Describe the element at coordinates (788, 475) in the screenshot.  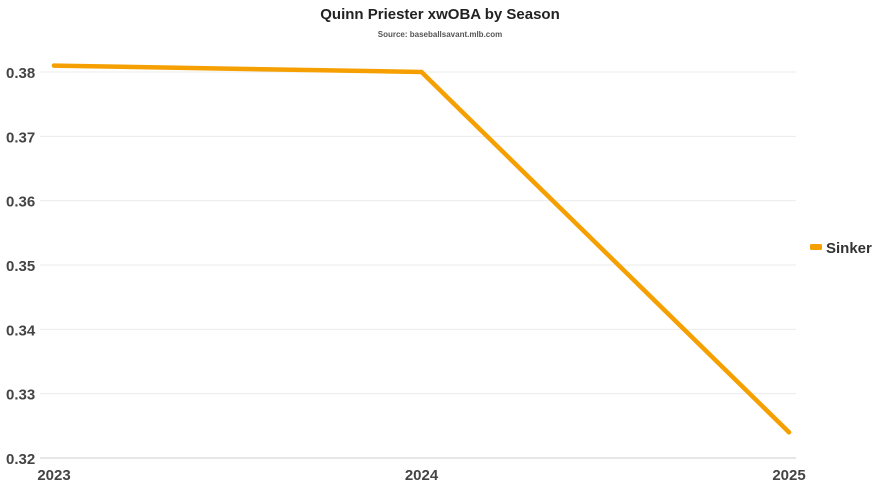
I see `x-tick-label: 2025` at that location.